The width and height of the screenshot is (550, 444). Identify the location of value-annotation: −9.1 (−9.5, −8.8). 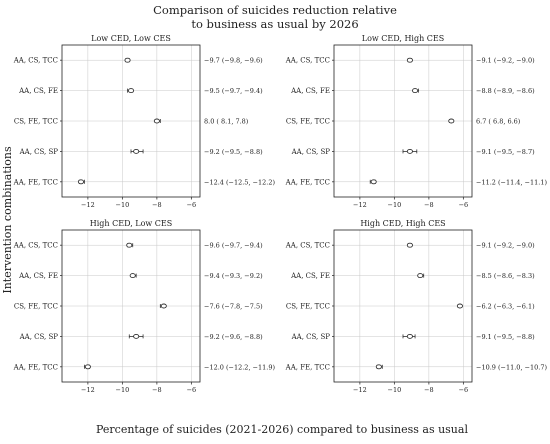
(505, 337).